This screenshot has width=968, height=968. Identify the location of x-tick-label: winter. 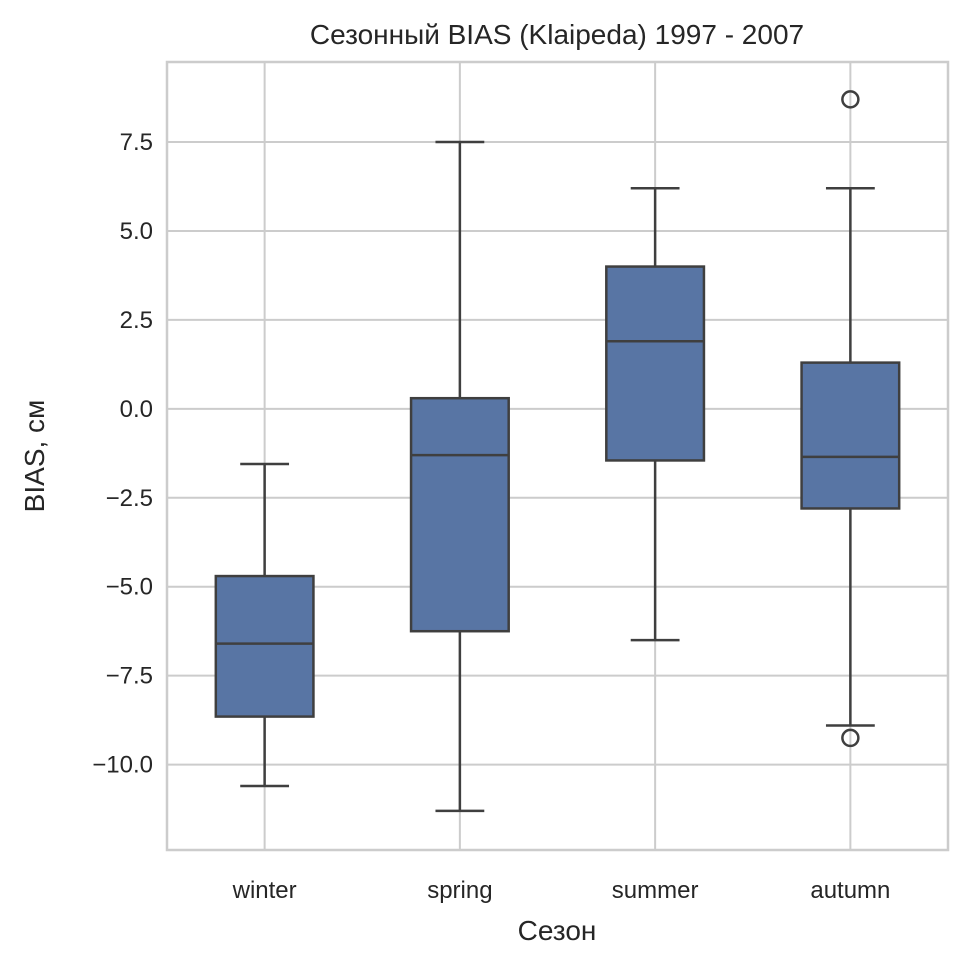
(264, 890).